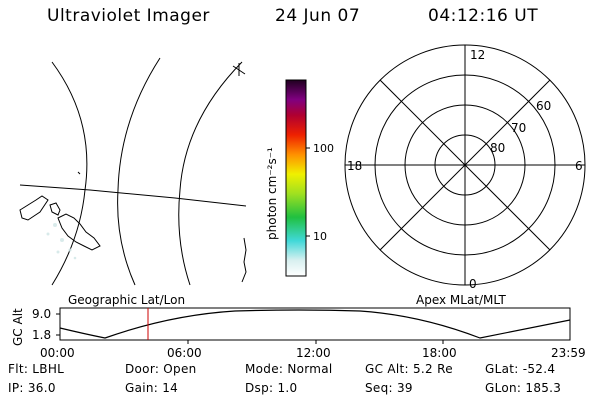  What do you see at coordinates (318, 16) in the screenshot?
I see `date-label: 24 Jun 07` at bounding box center [318, 16].